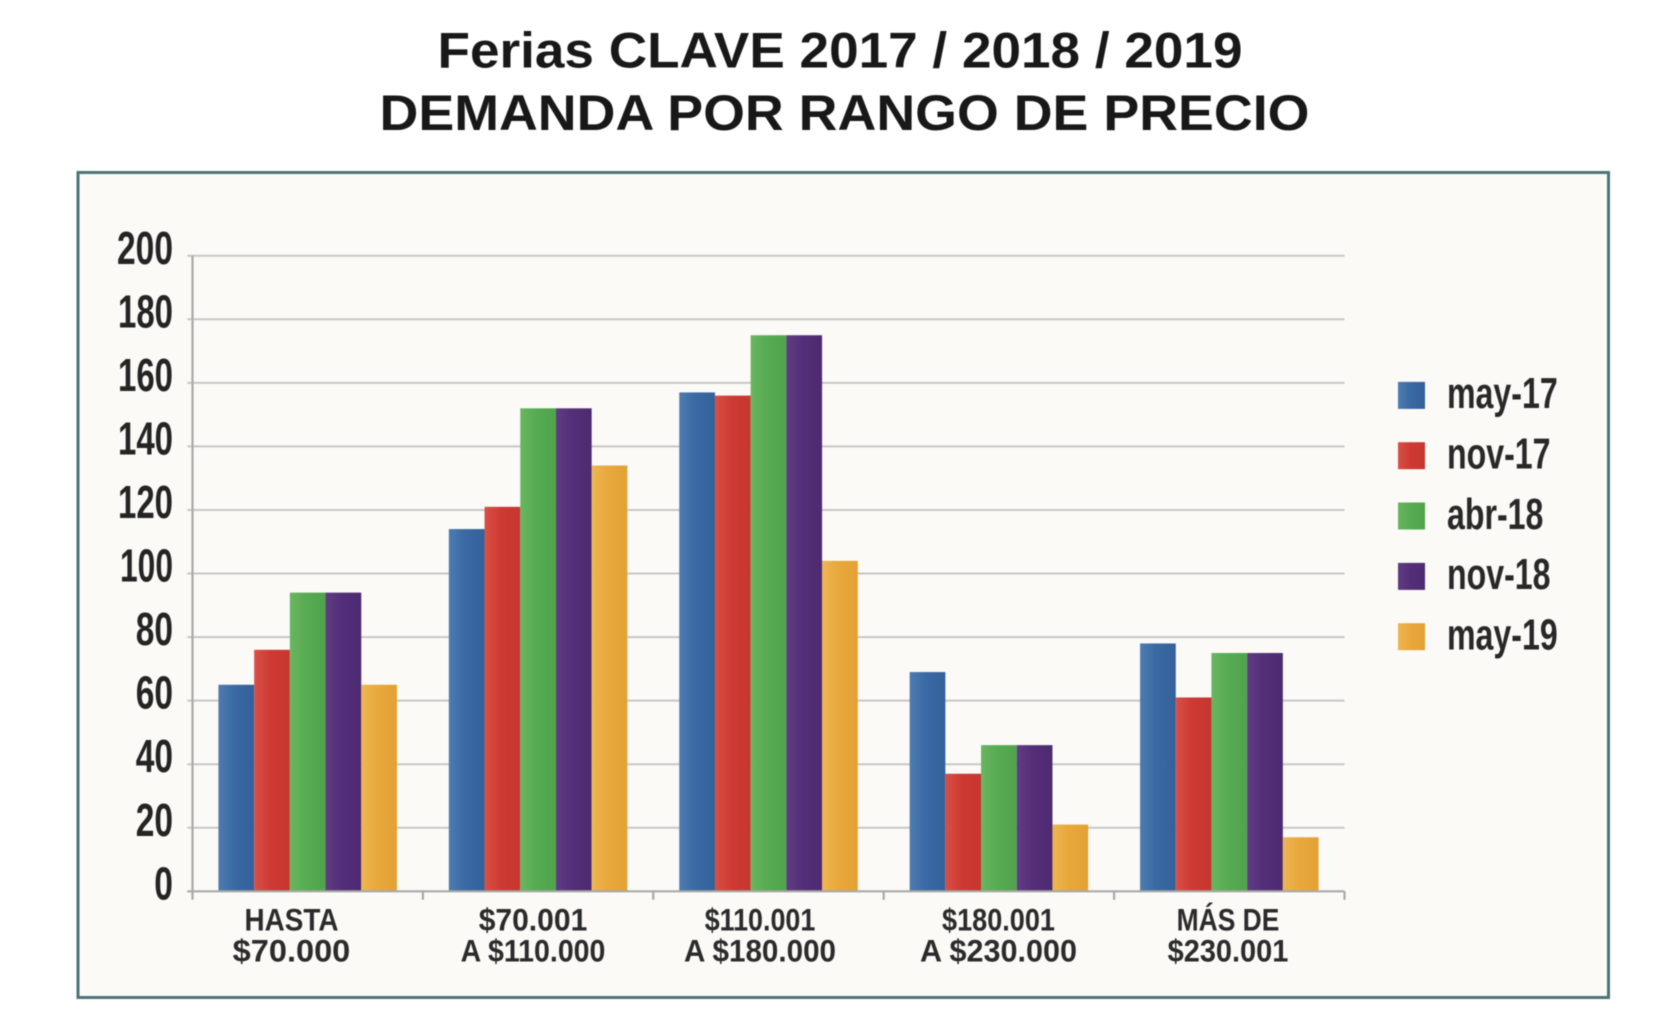  Describe the element at coordinates (292, 920) in the screenshot. I see `svg-text: HASTA` at that location.